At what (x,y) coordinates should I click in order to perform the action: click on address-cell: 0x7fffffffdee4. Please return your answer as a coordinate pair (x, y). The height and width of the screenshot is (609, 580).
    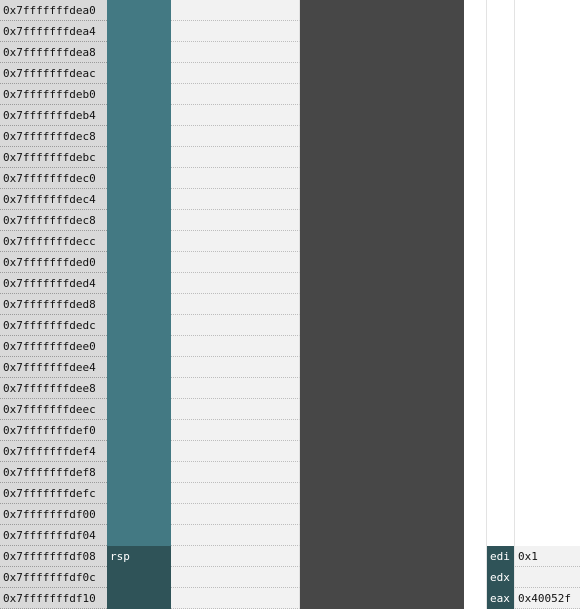
    Looking at the image, I should click on (53, 367).